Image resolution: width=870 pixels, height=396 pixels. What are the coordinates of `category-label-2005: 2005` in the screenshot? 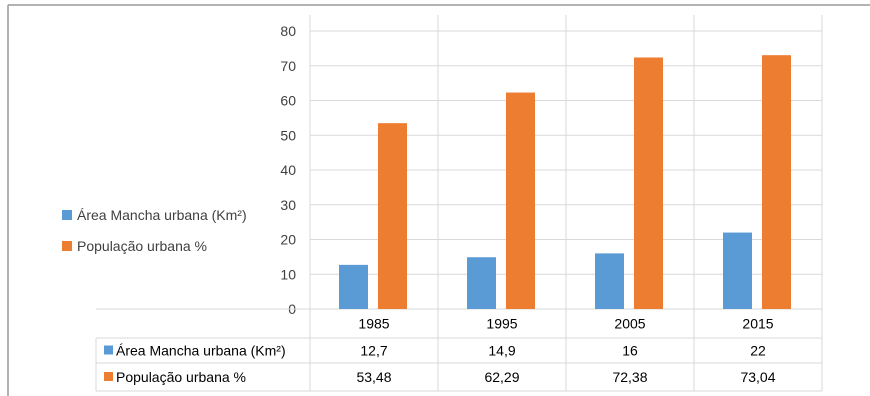 It's located at (629, 324).